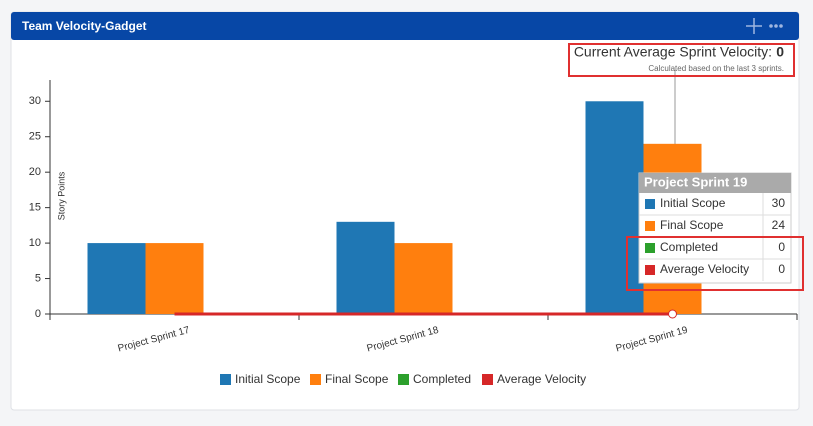 This screenshot has height=426, width=813. What do you see at coordinates (405, 26) in the screenshot?
I see `panel-header` at bounding box center [405, 26].